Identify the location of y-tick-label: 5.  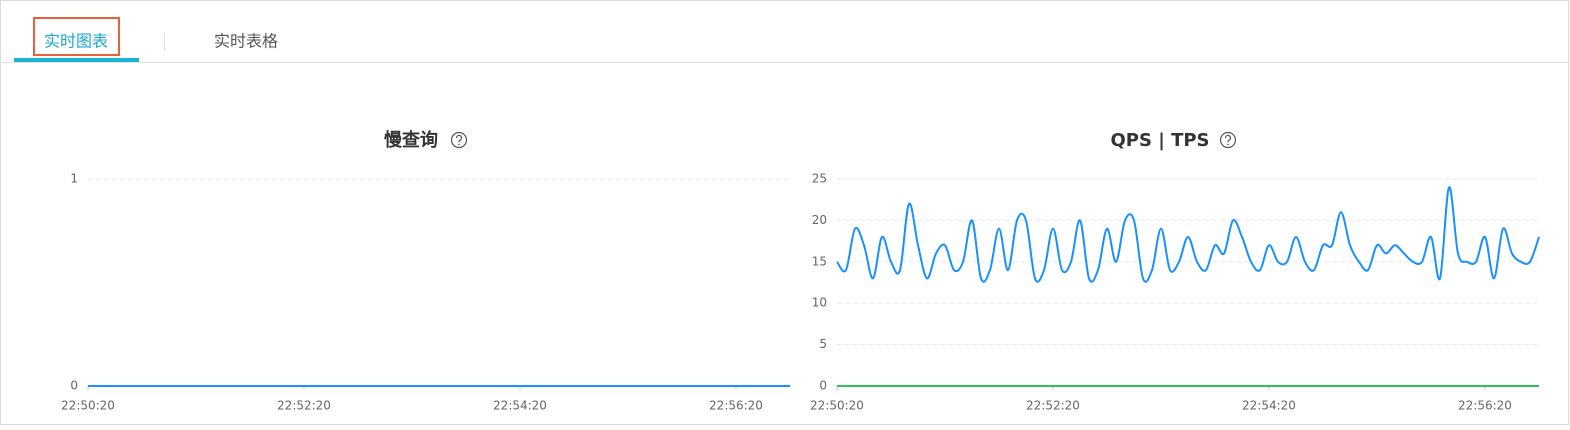
(823, 344).